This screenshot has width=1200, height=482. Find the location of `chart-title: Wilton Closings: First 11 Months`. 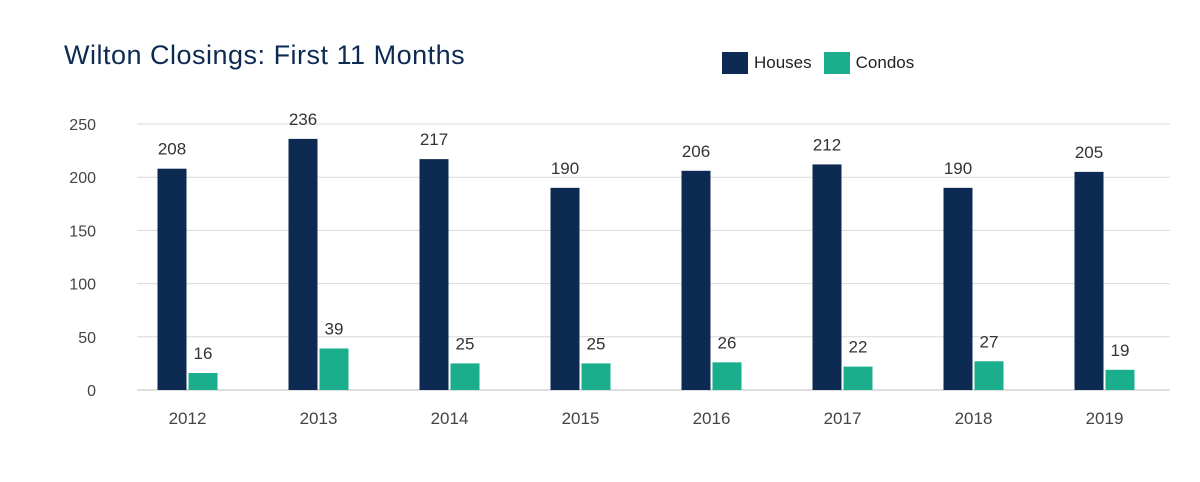

chart-title: Wilton Closings: First 11 Months is located at coordinates (265, 55).